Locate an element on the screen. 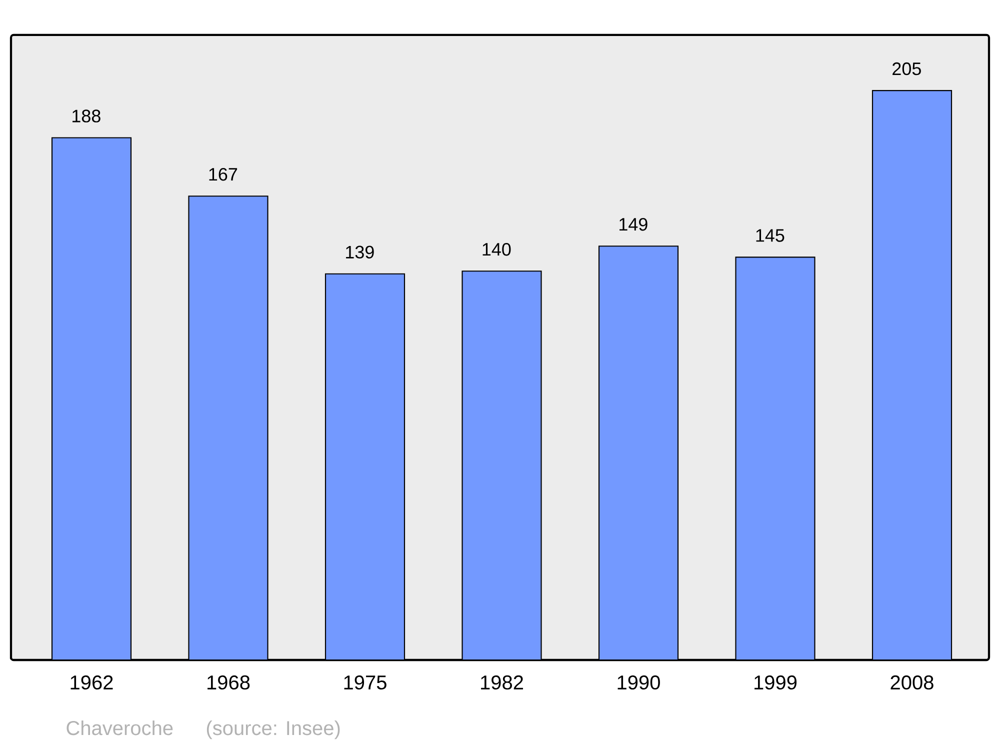 This screenshot has height=747, width=1000. data-label: 140 is located at coordinates (496, 249).